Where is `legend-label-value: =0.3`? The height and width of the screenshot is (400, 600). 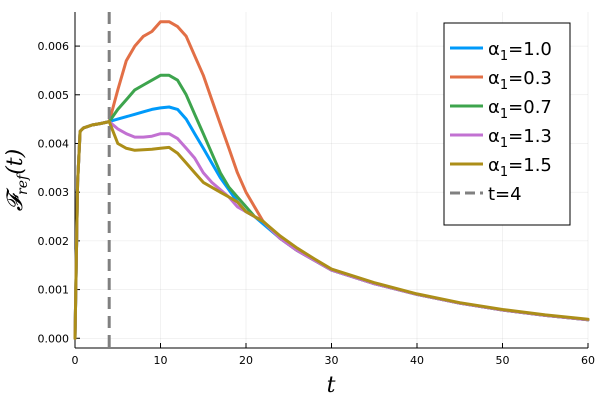
legend-label-value: =0.3 is located at coordinates (530, 78).